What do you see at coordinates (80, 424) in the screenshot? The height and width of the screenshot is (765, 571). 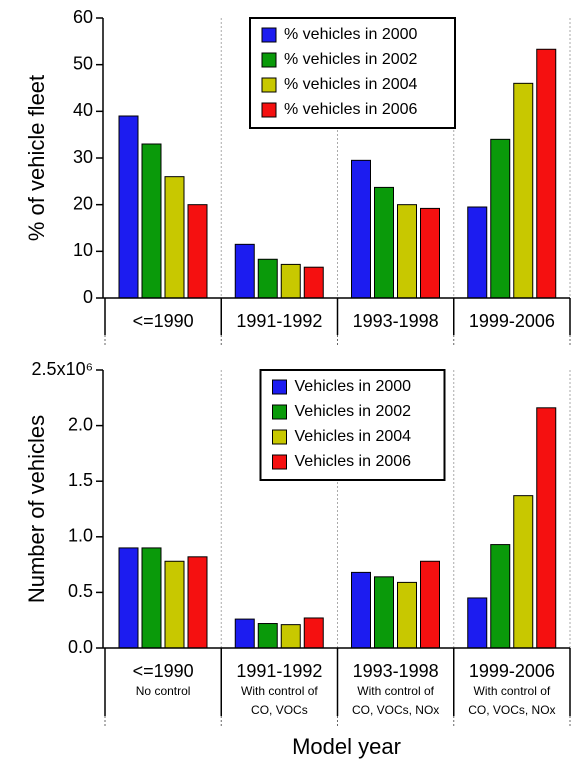 I see `y-tick-label: 2.0` at bounding box center [80, 424].